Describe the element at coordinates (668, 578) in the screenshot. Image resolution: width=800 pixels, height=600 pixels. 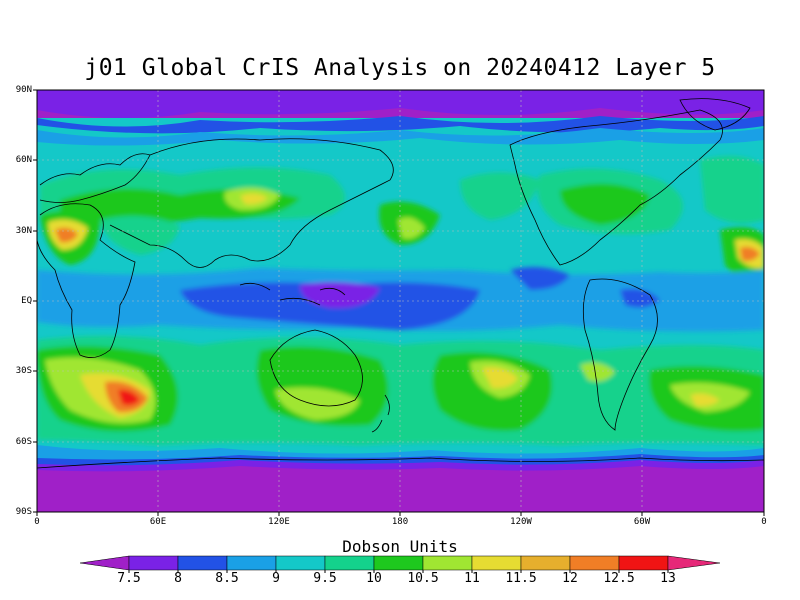
I see `colorbar-tick-label: 13` at that location.